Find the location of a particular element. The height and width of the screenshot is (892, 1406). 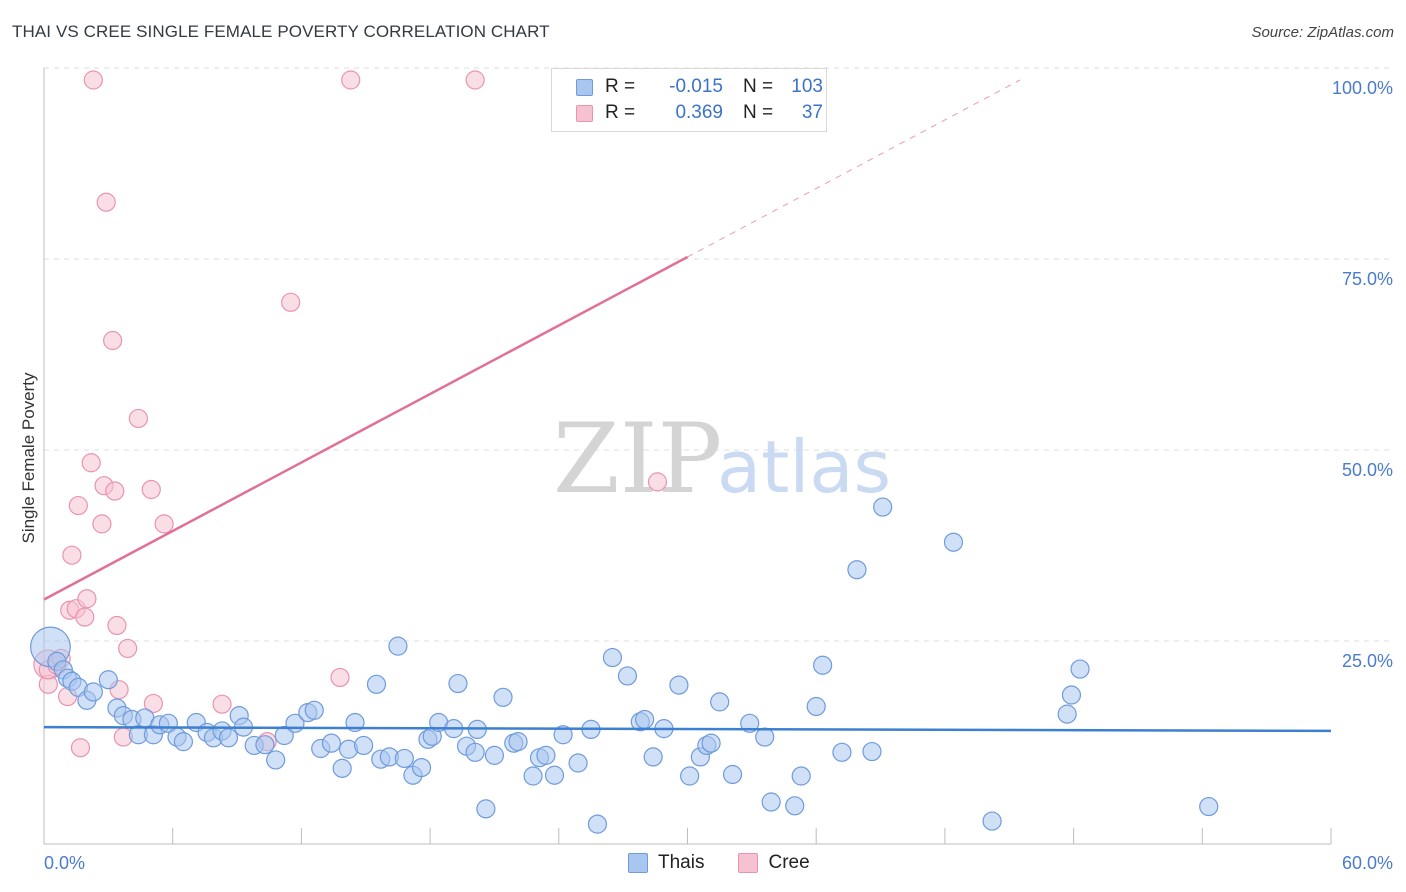

series-legend-thais: Thais is located at coordinates (666, 863).